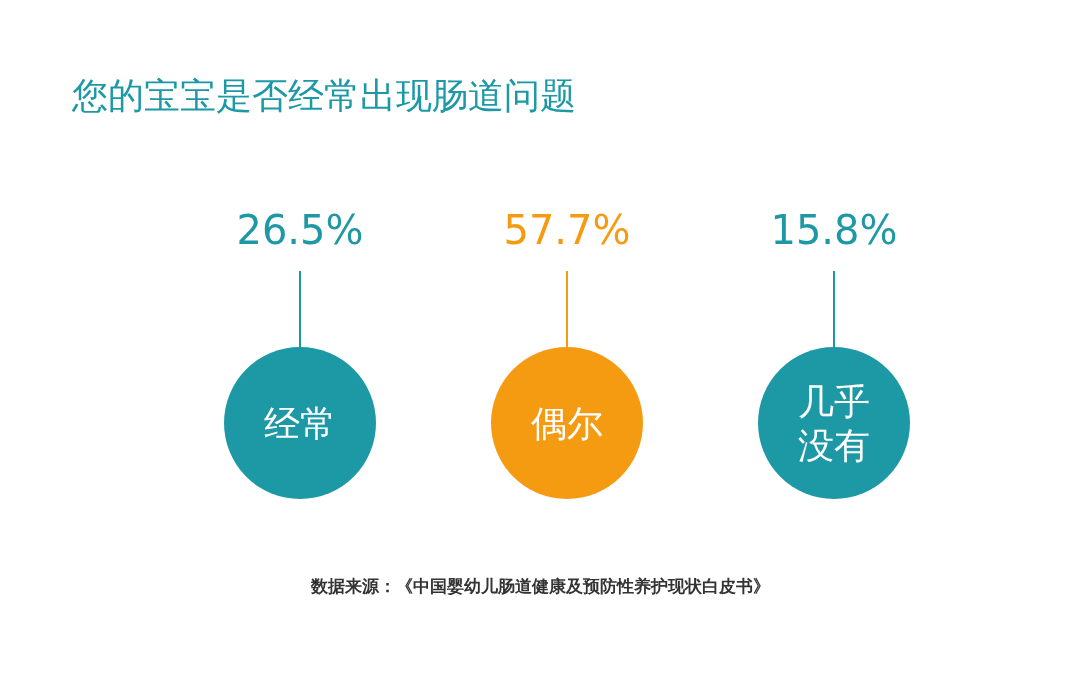 The width and height of the screenshot is (1080, 677). Describe the element at coordinates (834, 423) in the screenshot. I see `category-label: 几乎没有` at that location.